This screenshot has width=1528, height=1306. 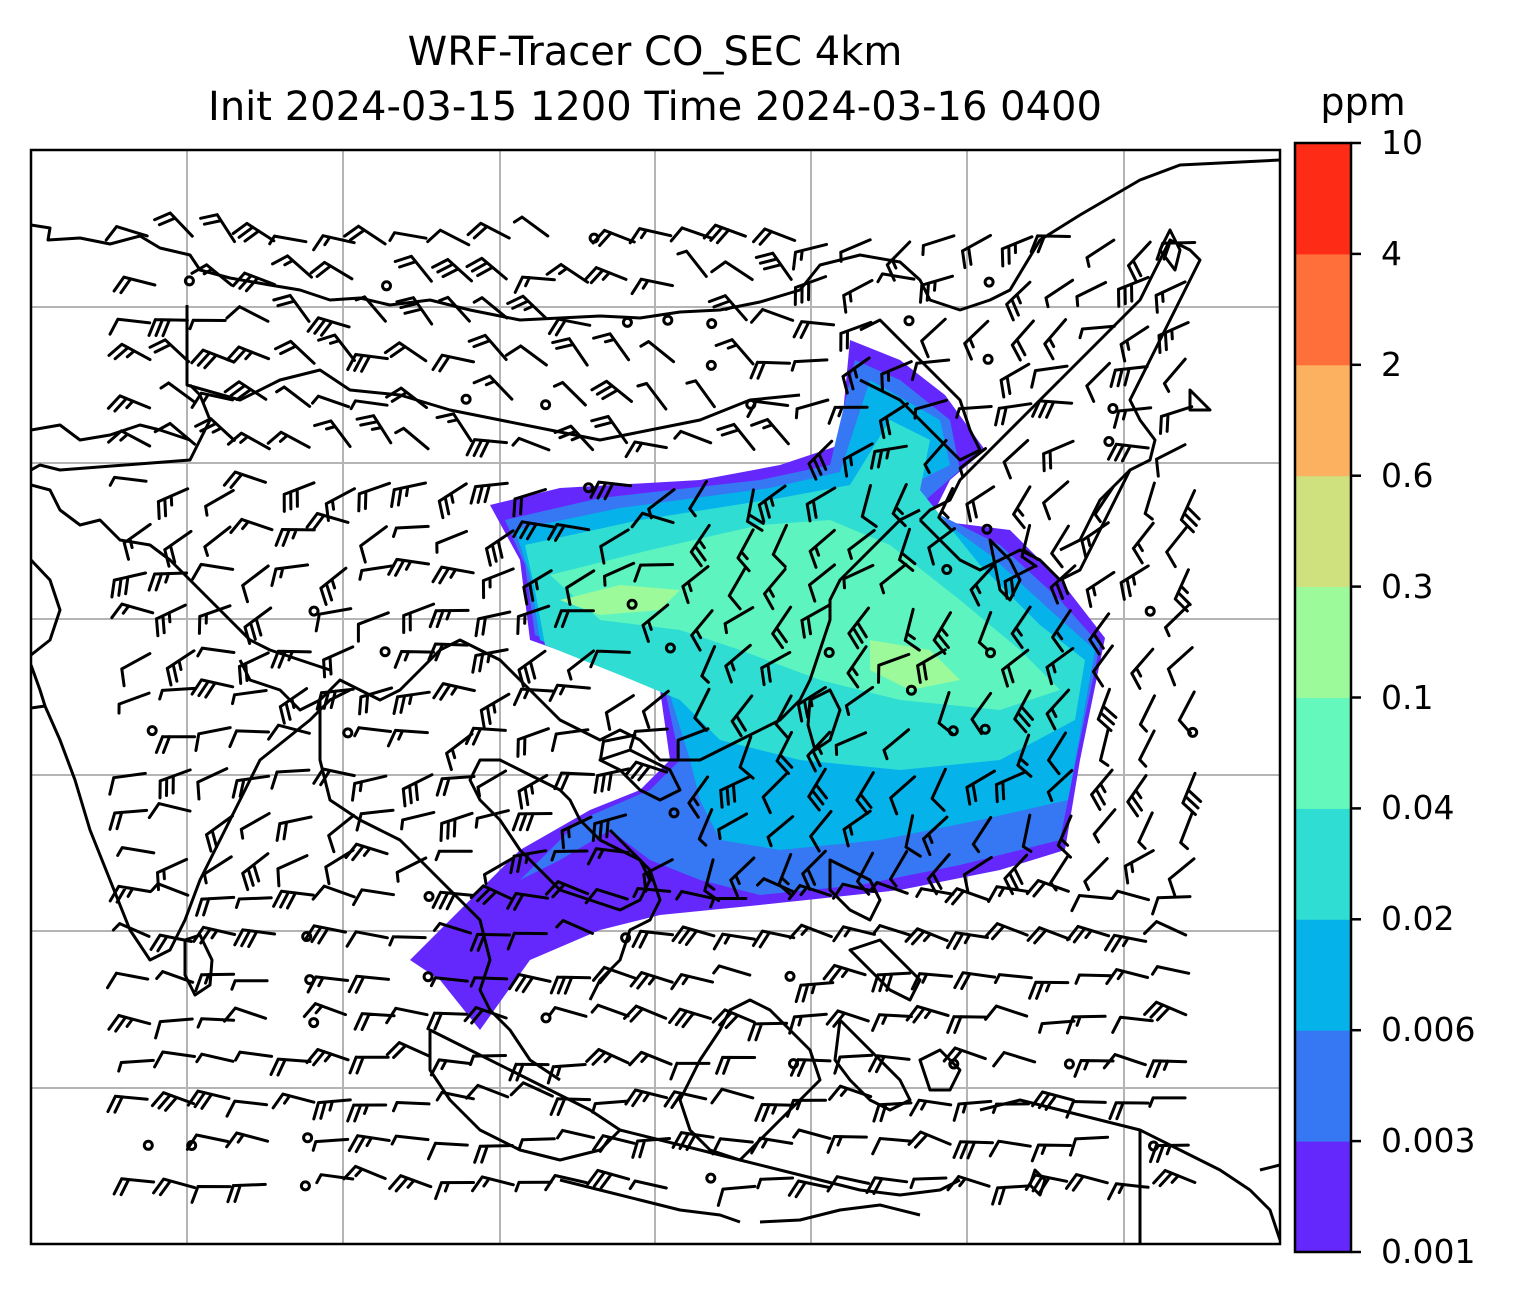 What do you see at coordinates (1407, 697) in the screenshot?
I see `colorbar-tick-label: 0.1` at bounding box center [1407, 697].